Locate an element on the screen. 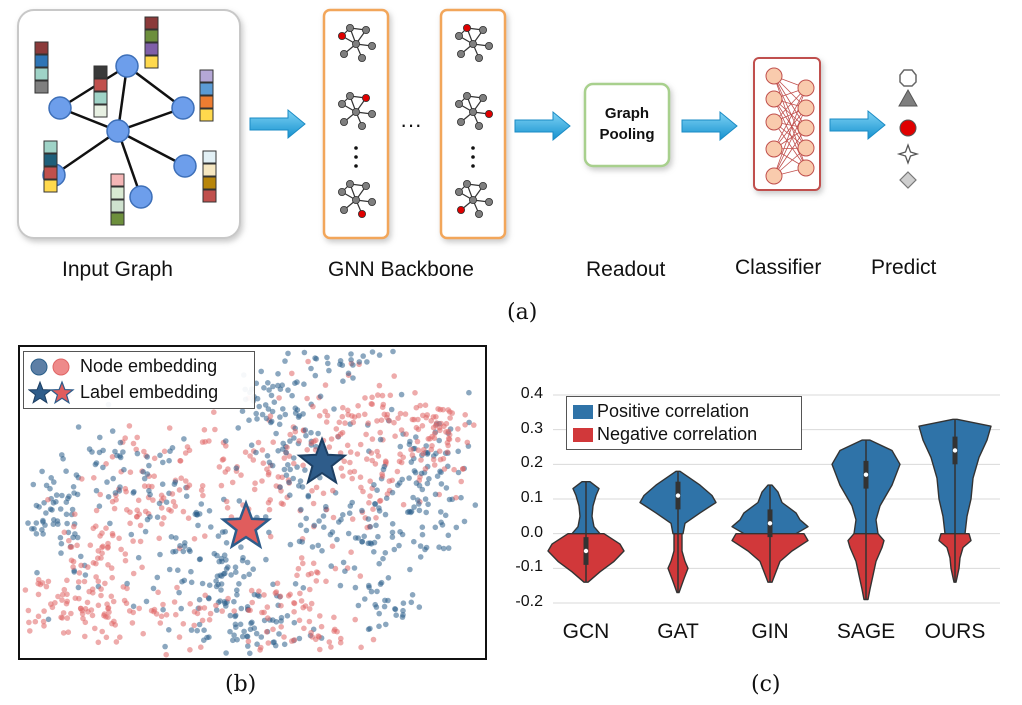  classifier is located at coordinates (787, 124).